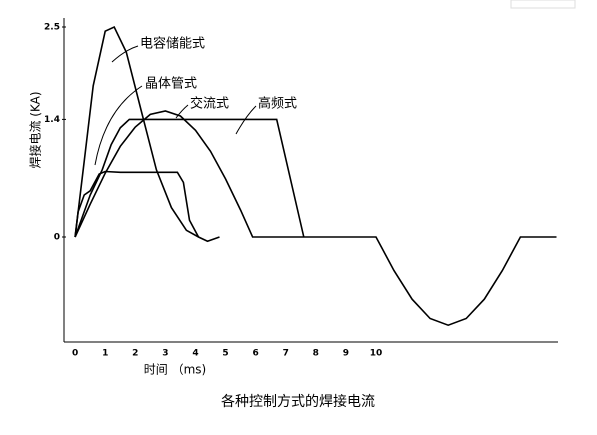  Describe the element at coordinates (75, 354) in the screenshot. I see `x-tick-label: 0` at that location.